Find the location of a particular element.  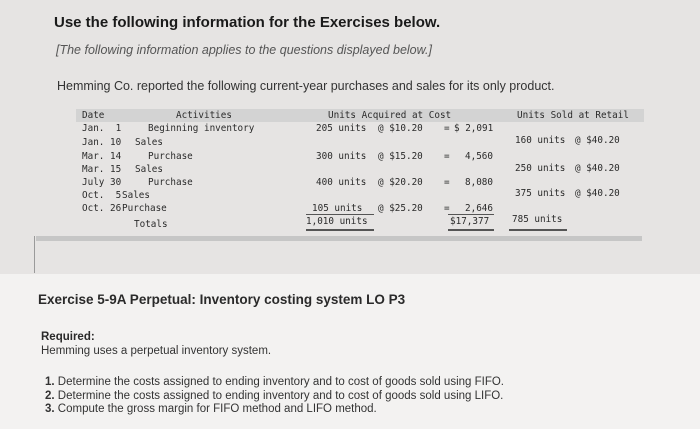

row-acquired-units: 400 units is located at coordinates (341, 182).